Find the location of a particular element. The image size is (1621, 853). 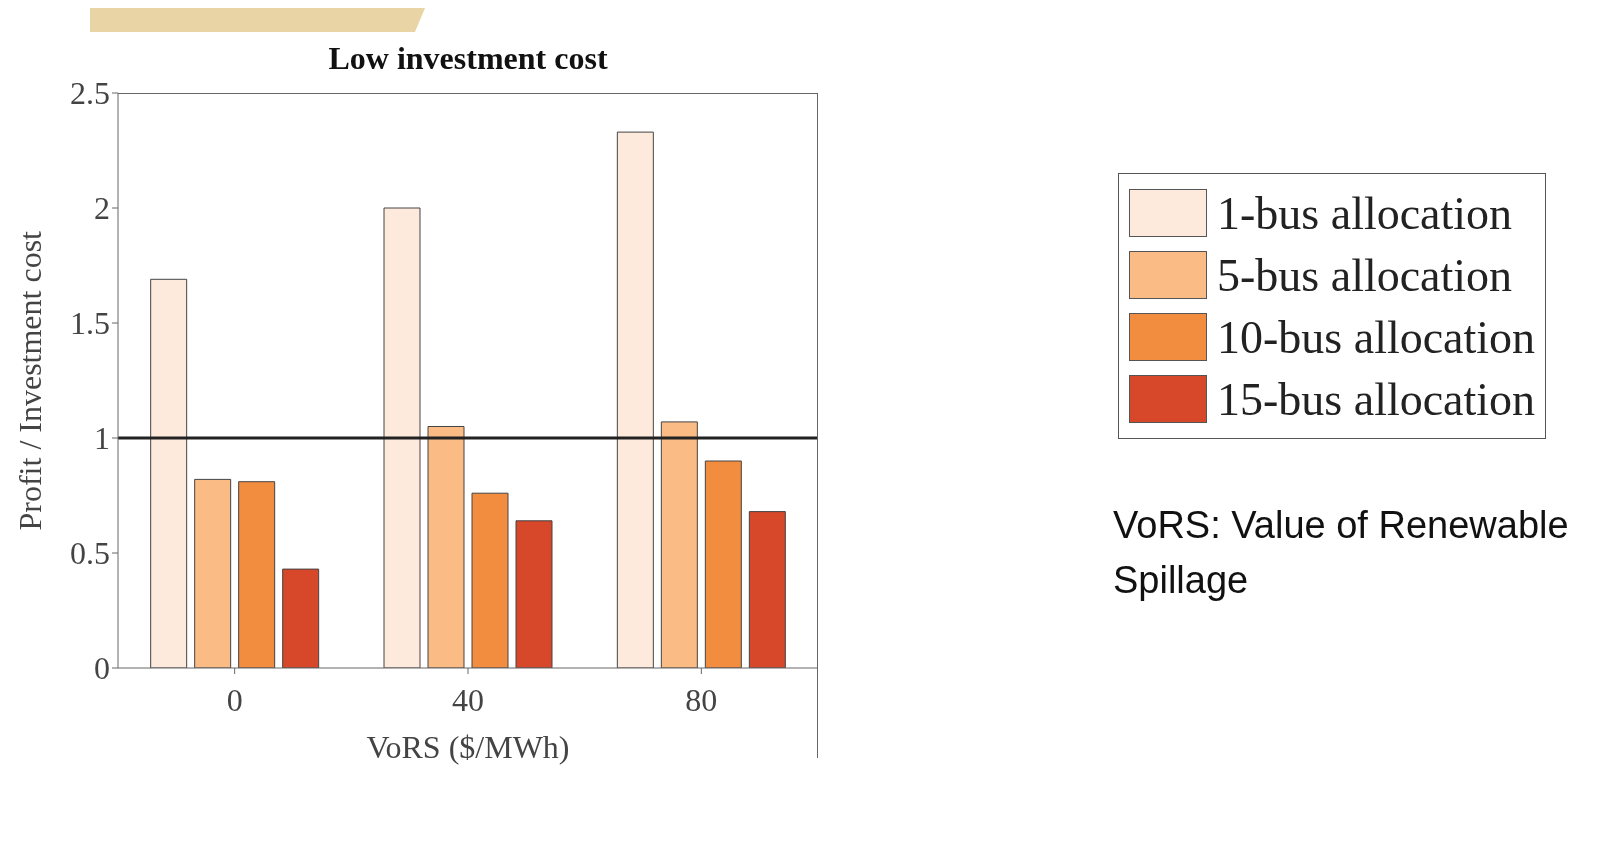

chart-title: Low investment cost is located at coordinates (468, 58).